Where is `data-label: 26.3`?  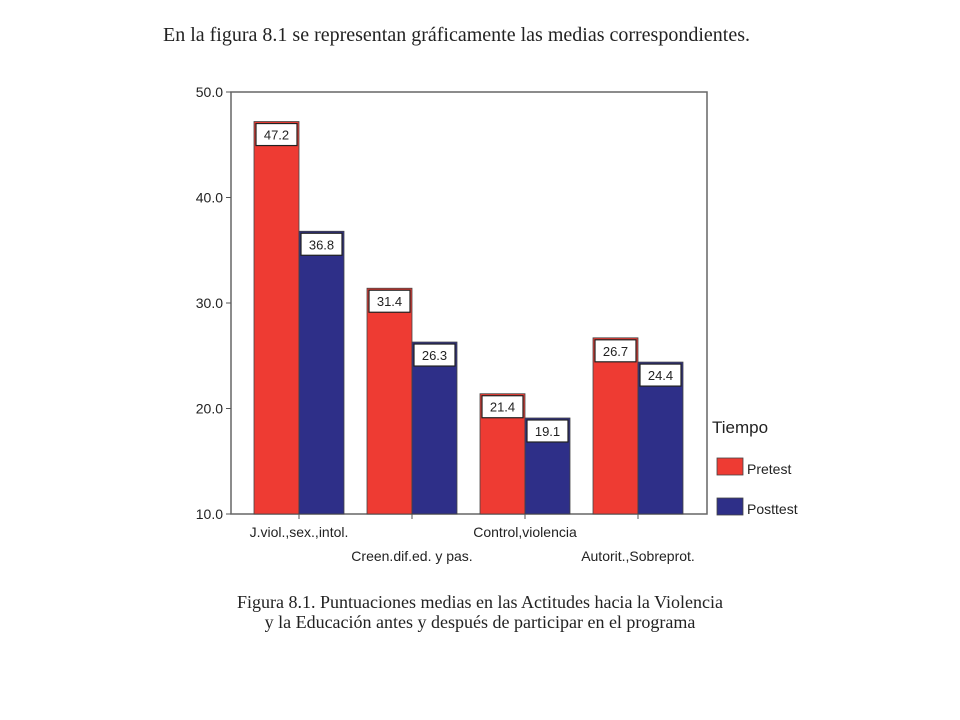
data-label: 26.3 is located at coordinates (434, 355).